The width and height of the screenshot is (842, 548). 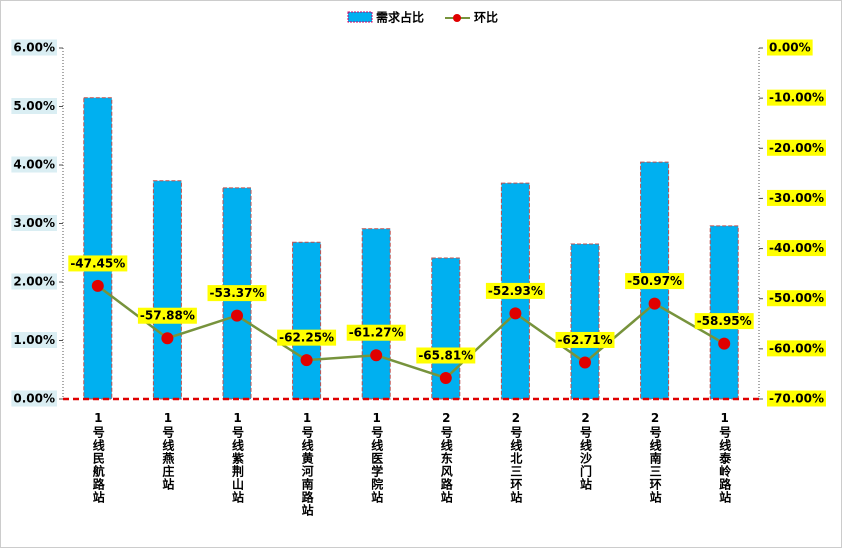 I want to click on data-label: -62.25%, so click(x=306, y=338).